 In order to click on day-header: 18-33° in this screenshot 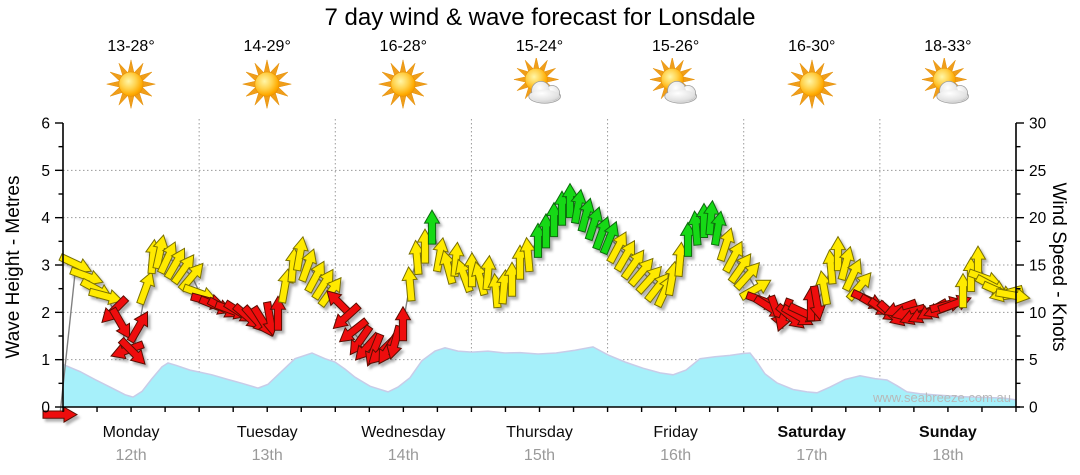, I will do `click(948, 78)`.